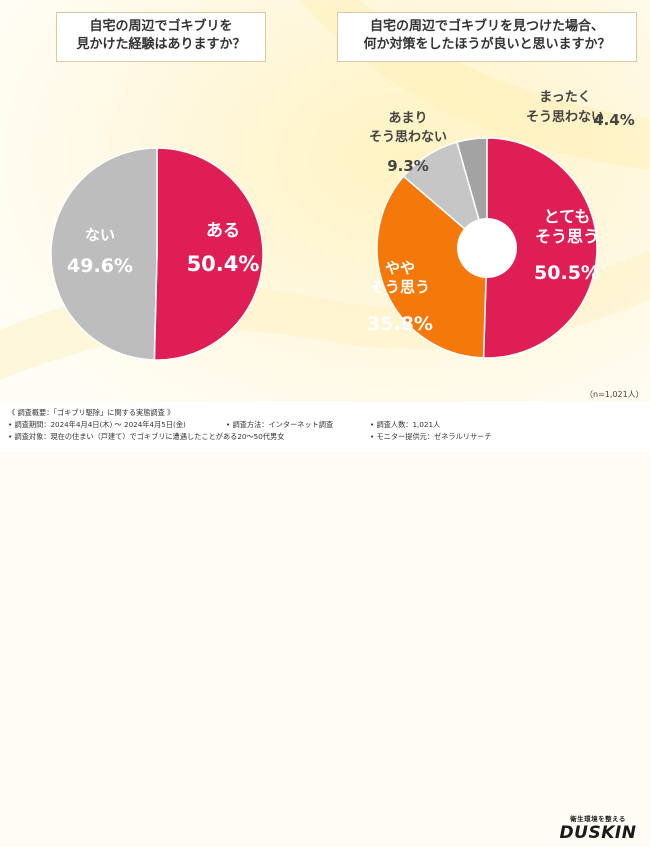  I want to click on right-pie-slice-somewhat-agree, so click(432, 267).